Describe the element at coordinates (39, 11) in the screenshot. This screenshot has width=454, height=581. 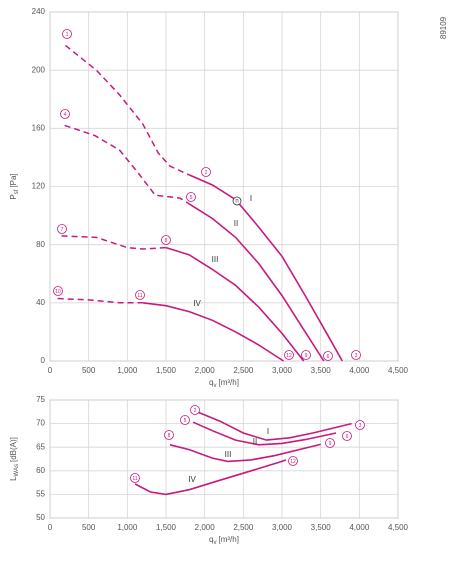
I see `y-tick-label: 240` at that location.